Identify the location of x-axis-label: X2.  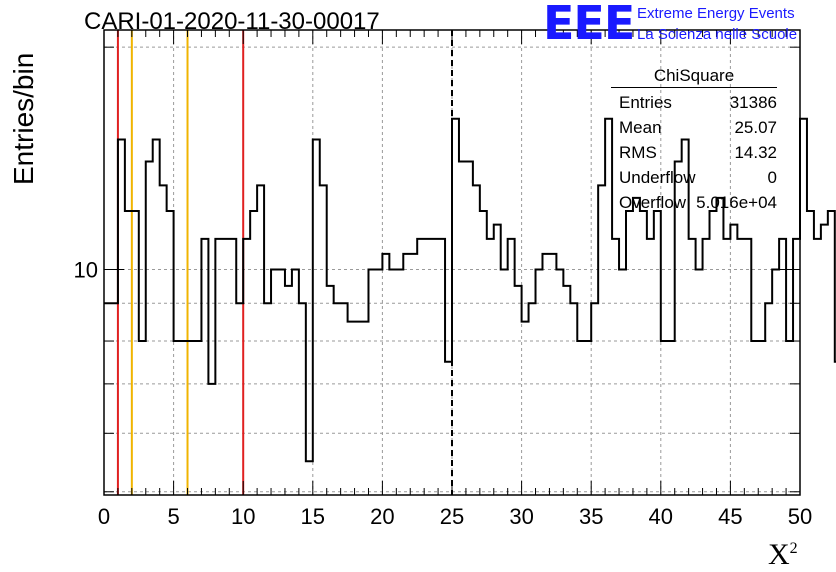
(783, 555).